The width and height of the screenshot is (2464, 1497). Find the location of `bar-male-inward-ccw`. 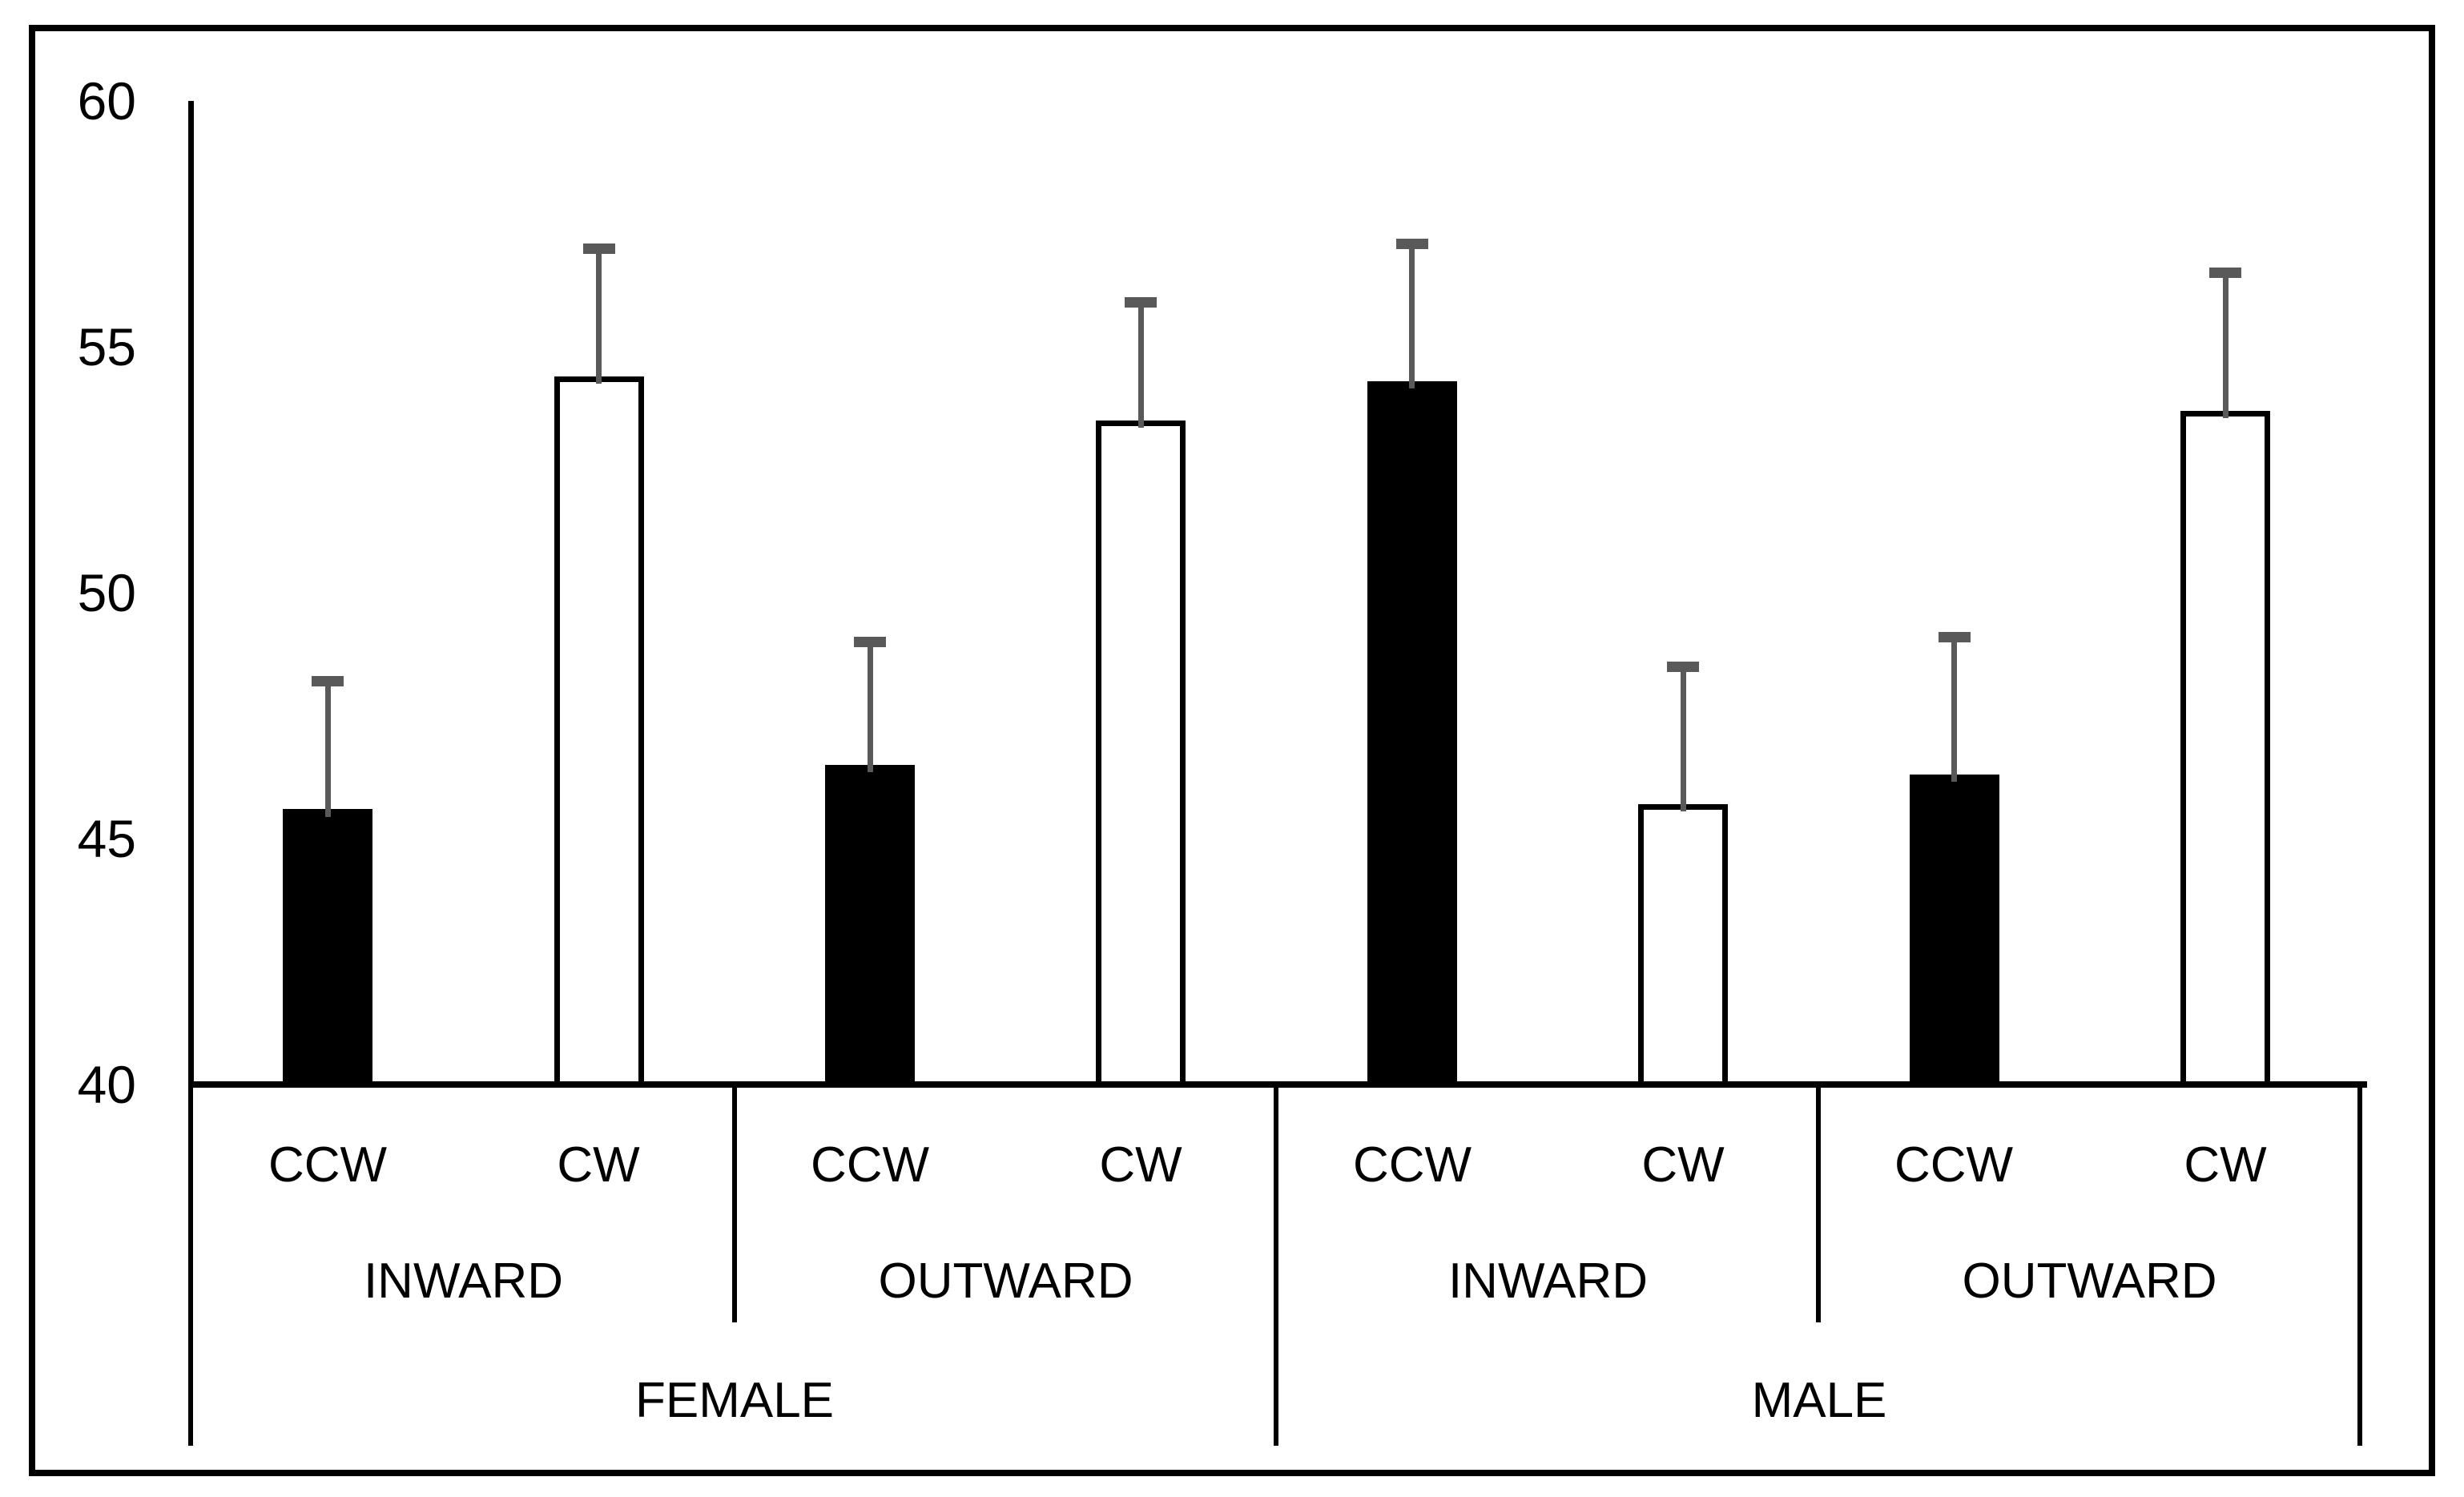

bar-male-inward-ccw is located at coordinates (1412, 734).